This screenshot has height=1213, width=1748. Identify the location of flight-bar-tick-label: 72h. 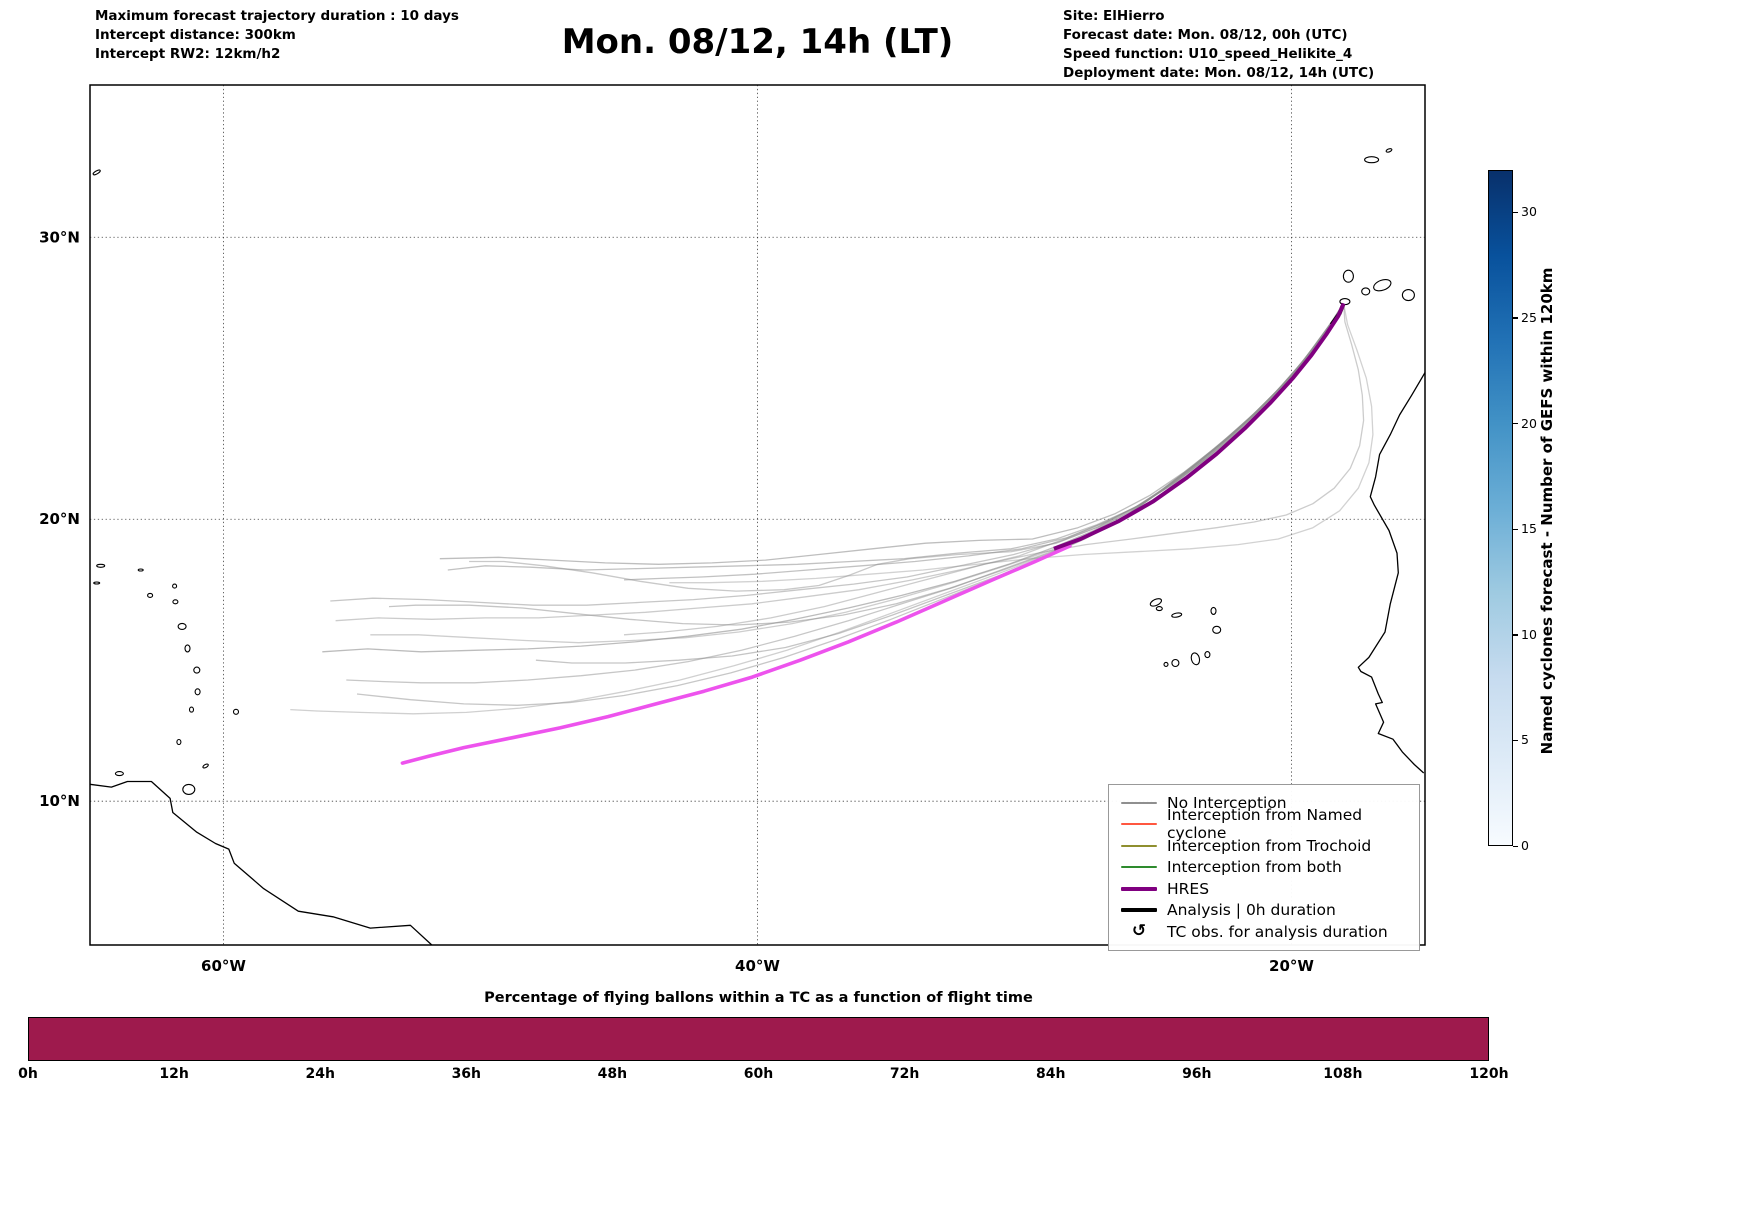
(904, 1074).